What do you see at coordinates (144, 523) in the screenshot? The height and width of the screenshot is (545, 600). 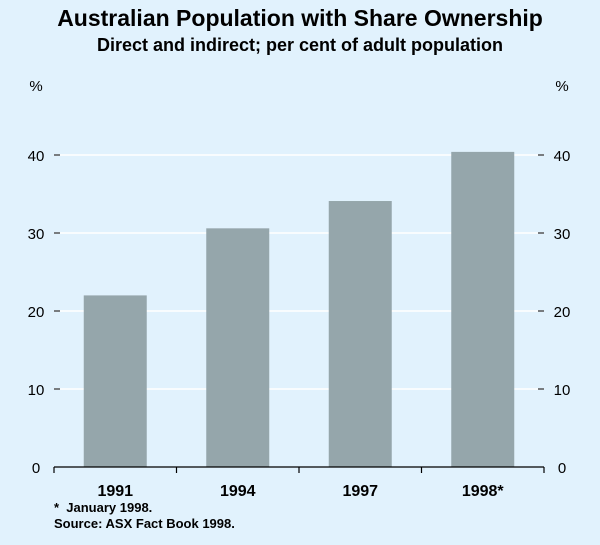 I see `source-note: Source: ASX Fact Book 1998.` at bounding box center [144, 523].